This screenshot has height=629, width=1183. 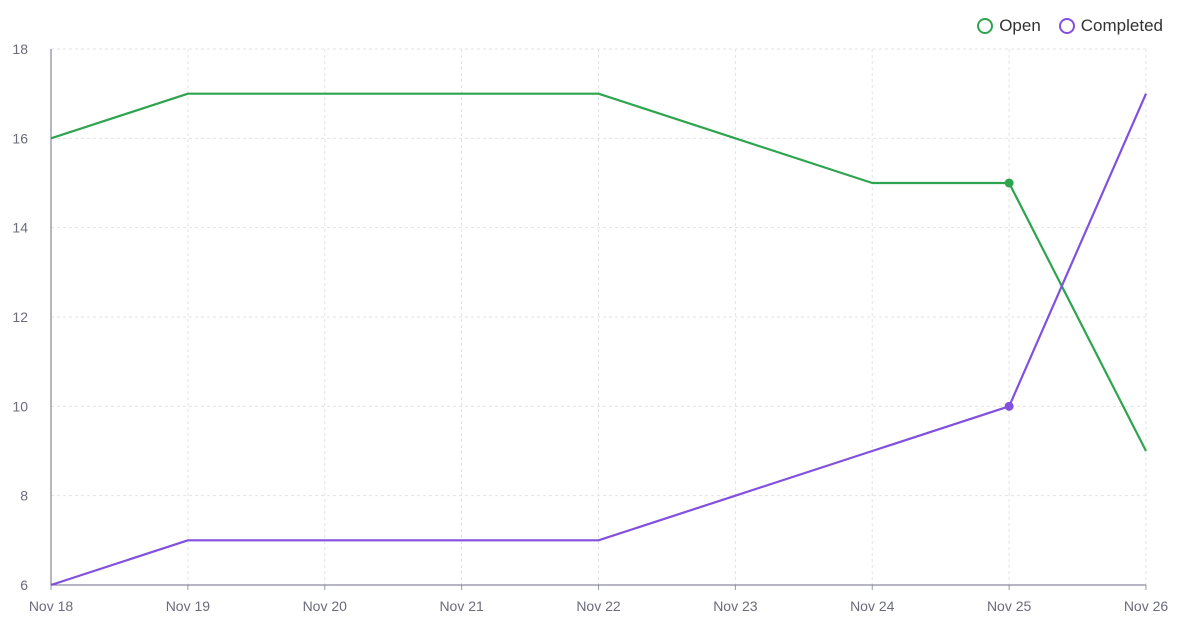 What do you see at coordinates (20, 317) in the screenshot?
I see `y-tick-label: 12` at bounding box center [20, 317].